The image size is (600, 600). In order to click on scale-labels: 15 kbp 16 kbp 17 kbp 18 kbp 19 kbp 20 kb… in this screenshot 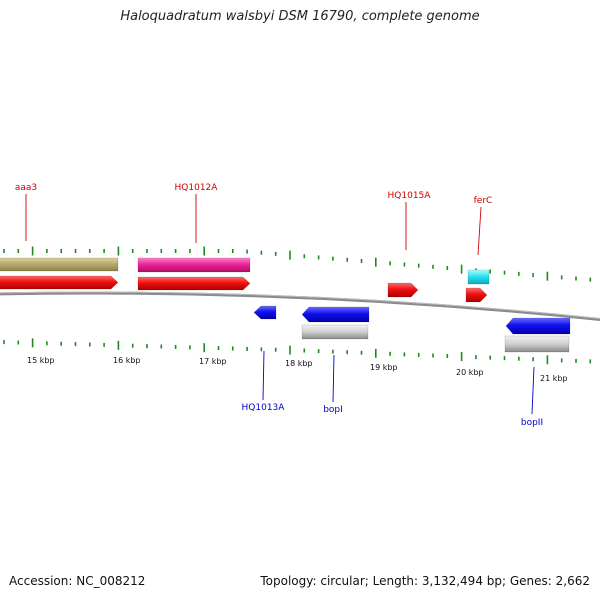, I will do `click(297, 369)`.